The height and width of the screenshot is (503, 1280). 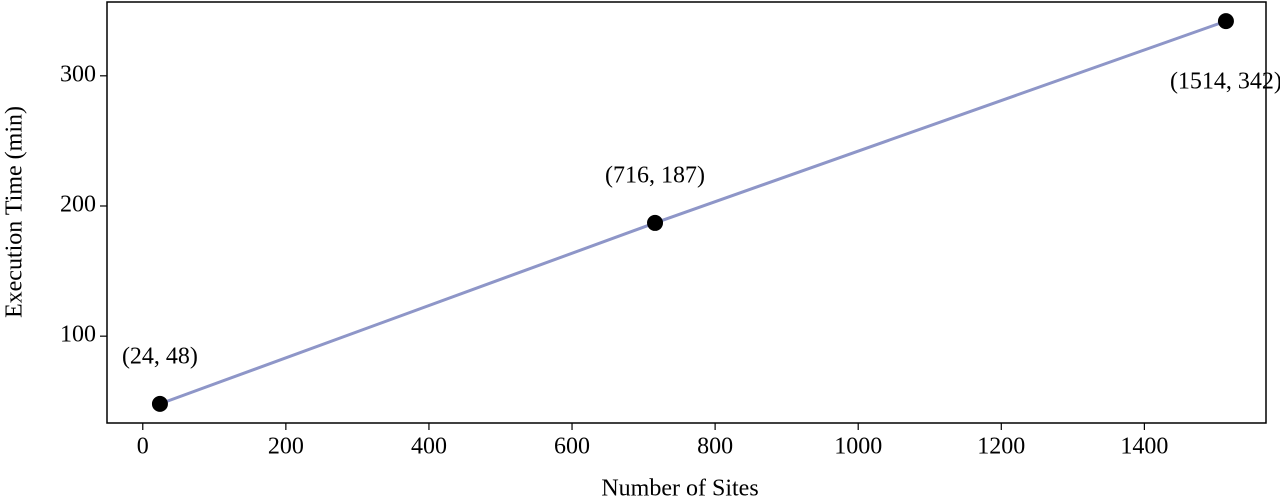 I want to click on x-tick-label: 800, so click(x=715, y=447).